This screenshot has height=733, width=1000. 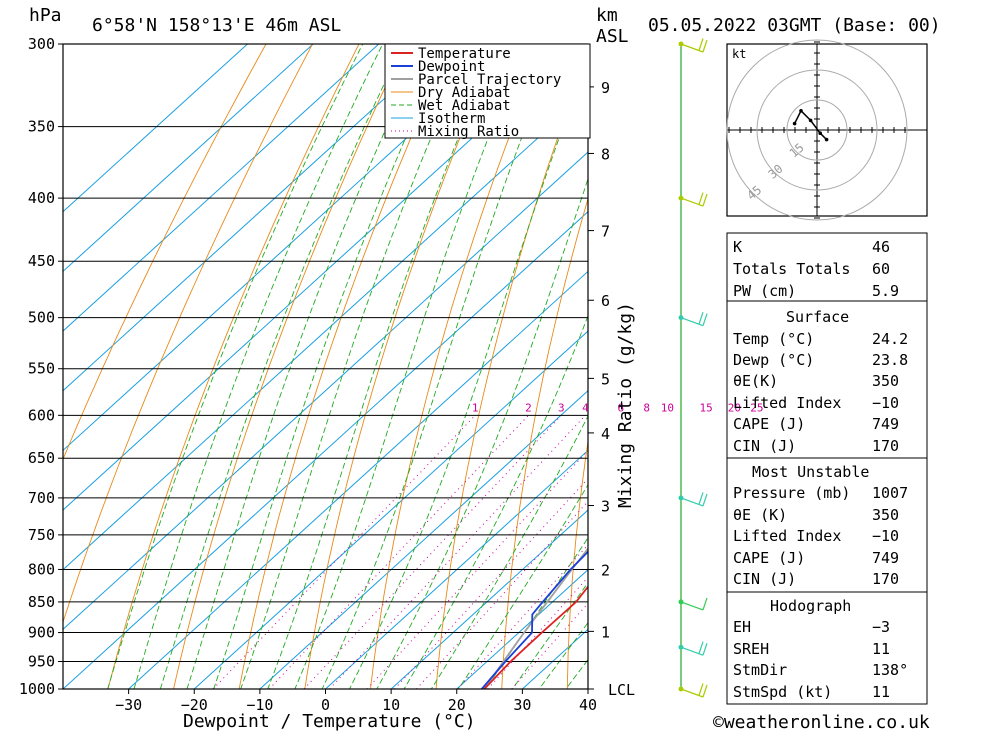 What do you see at coordinates (737, 247) in the screenshot?
I see `k-label: K` at bounding box center [737, 247].